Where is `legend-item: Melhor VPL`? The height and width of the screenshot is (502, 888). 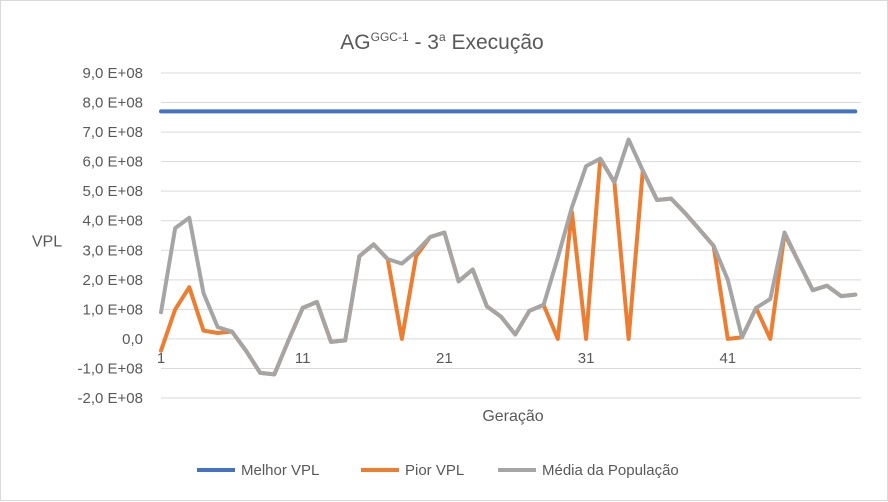
legend-item: Melhor VPL is located at coordinates (258, 470).